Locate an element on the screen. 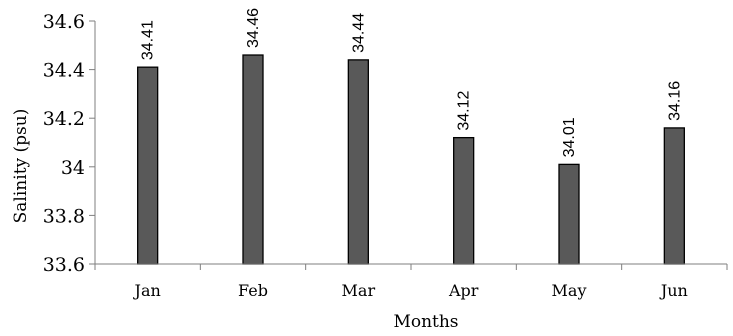 This screenshot has height=336, width=733. x-category-label: Mar is located at coordinates (359, 290).